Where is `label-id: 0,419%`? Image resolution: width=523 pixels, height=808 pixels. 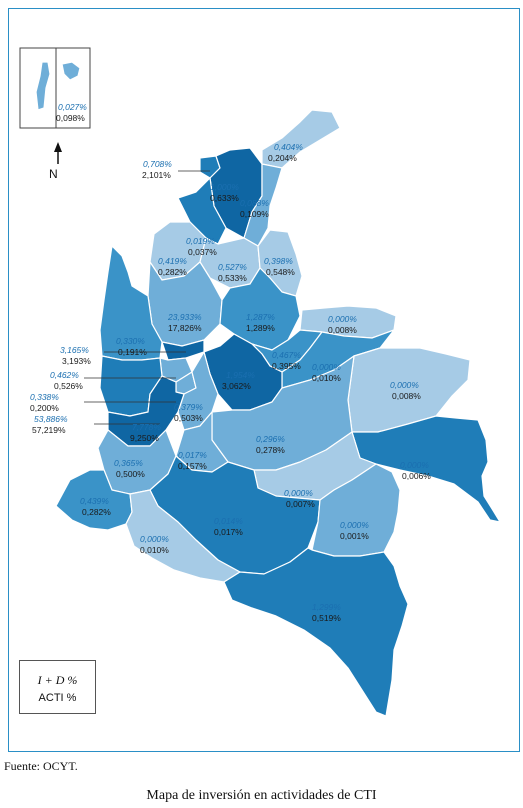 label-id: 0,419% is located at coordinates (172, 261).